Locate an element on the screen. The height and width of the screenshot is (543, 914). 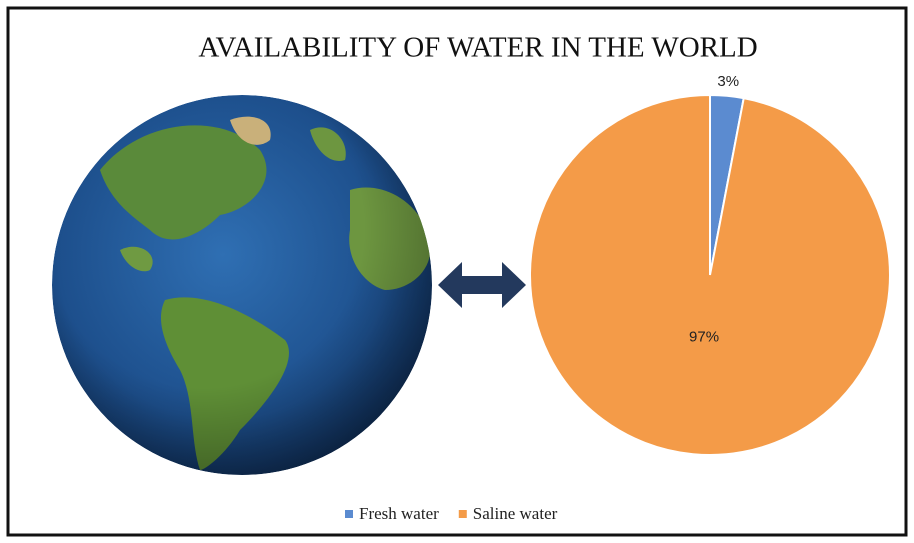
legend-label: Saline water is located at coordinates (515, 513).